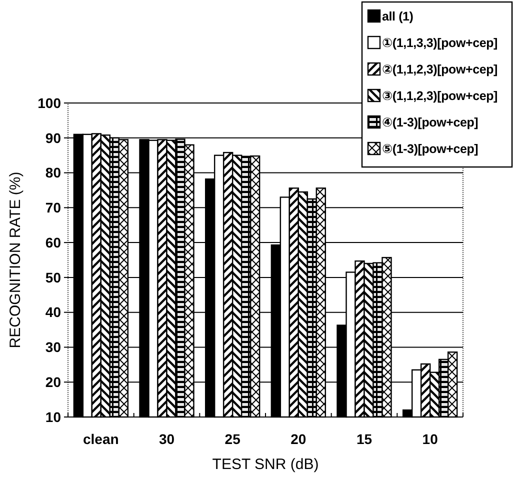 Image resolution: width=513 pixels, height=477 pixels. Describe the element at coordinates (53, 172) in the screenshot. I see `y-tick-label: 80` at that location.